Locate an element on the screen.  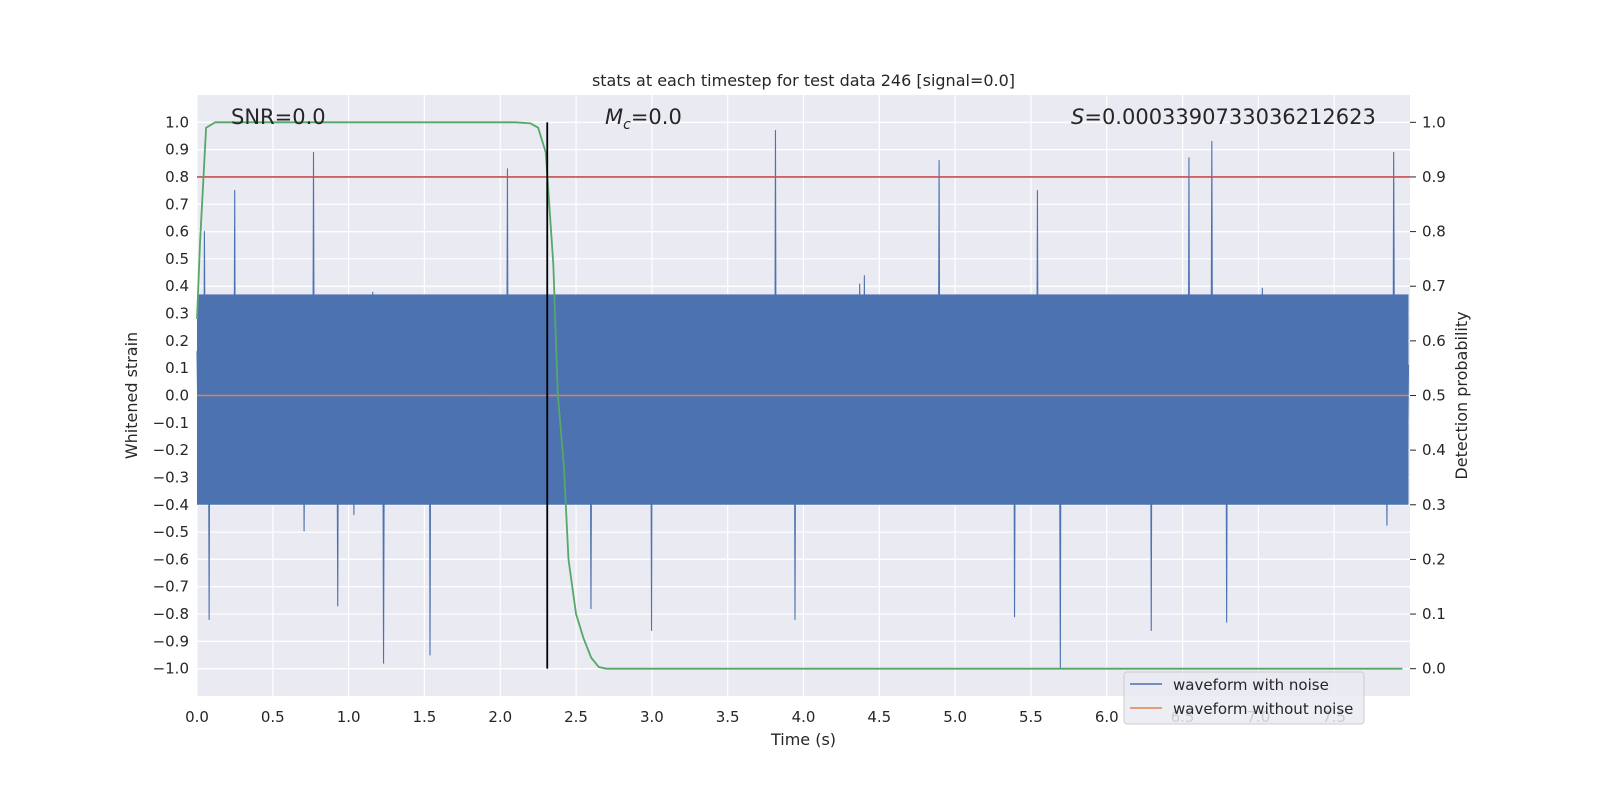
y-left-tick-label: 0.7 is located at coordinates (177, 204).